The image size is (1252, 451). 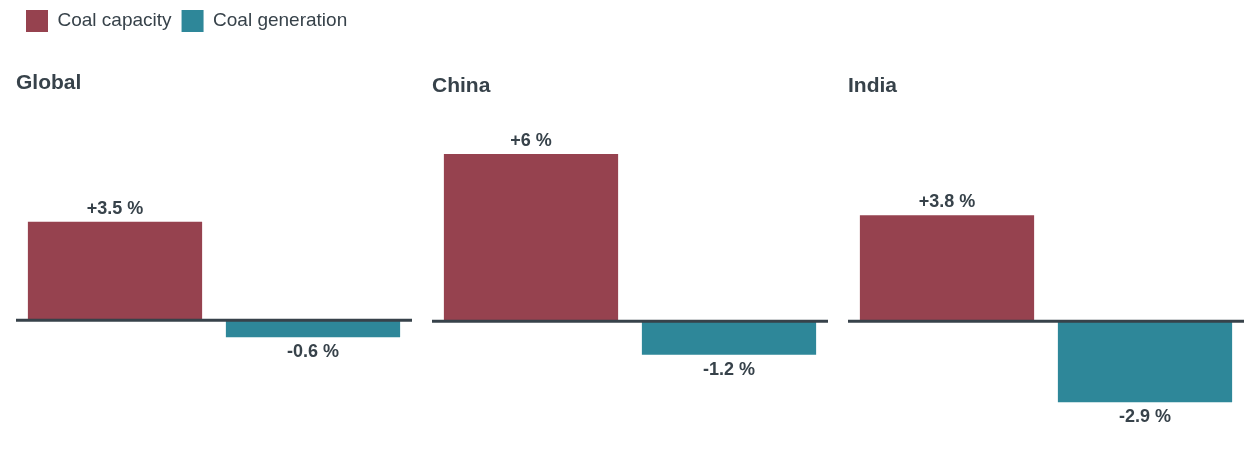 What do you see at coordinates (461, 85) in the screenshot?
I see `chart-title: China` at bounding box center [461, 85].